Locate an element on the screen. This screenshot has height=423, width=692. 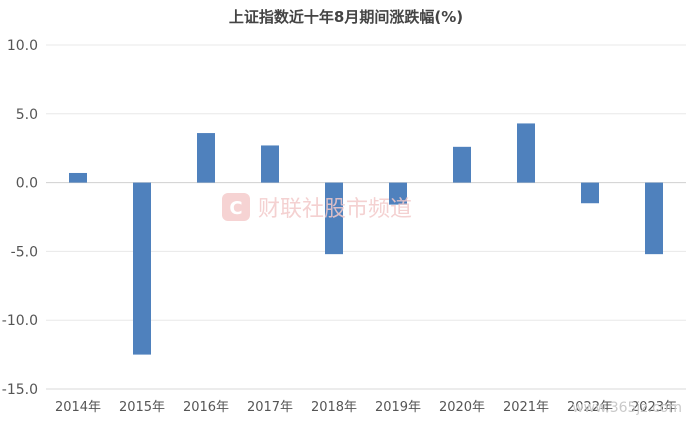
x-tick-label: 2021年 is located at coordinates (526, 407).